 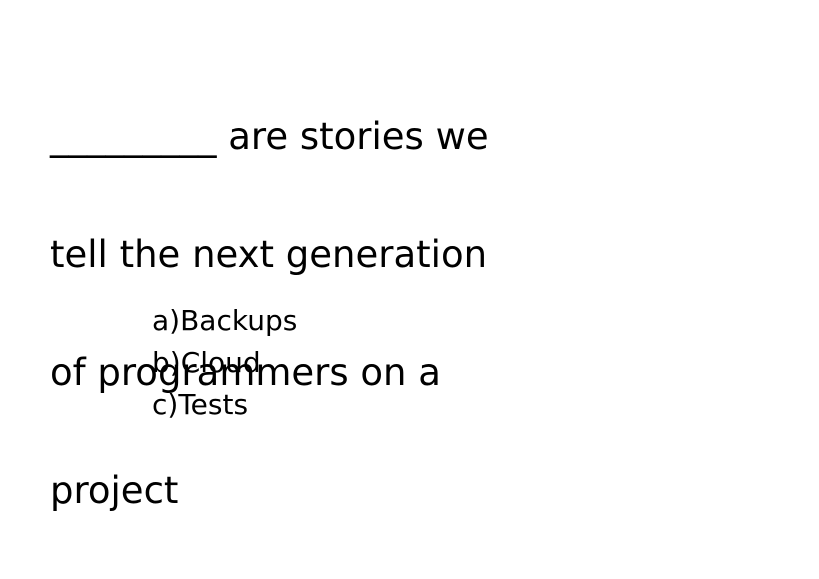 I want to click on answer-options-list: a)Backups b)Cloud c)Tests, so click(x=224, y=363).